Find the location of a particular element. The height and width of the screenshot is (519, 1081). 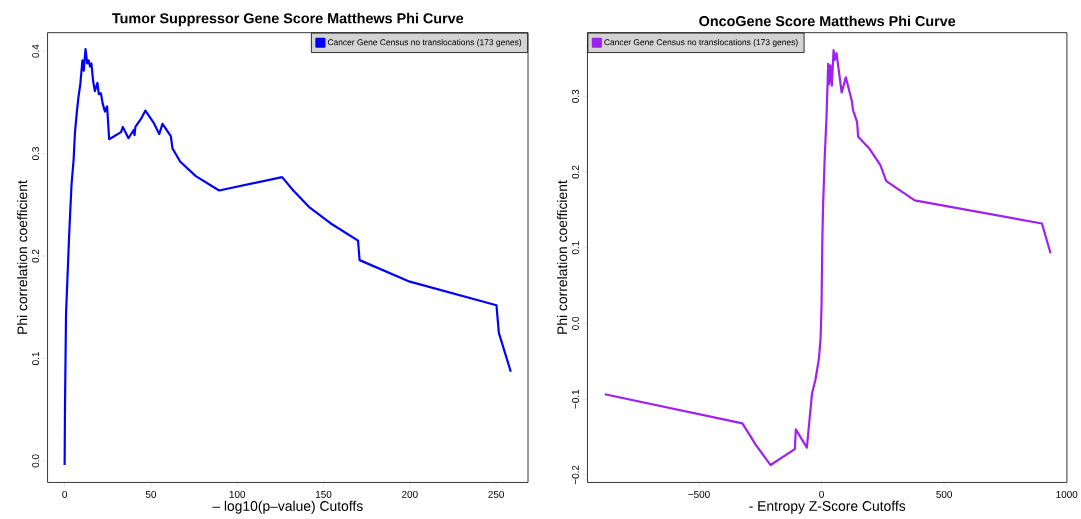

x-tick-label: 1000 is located at coordinates (1067, 494).